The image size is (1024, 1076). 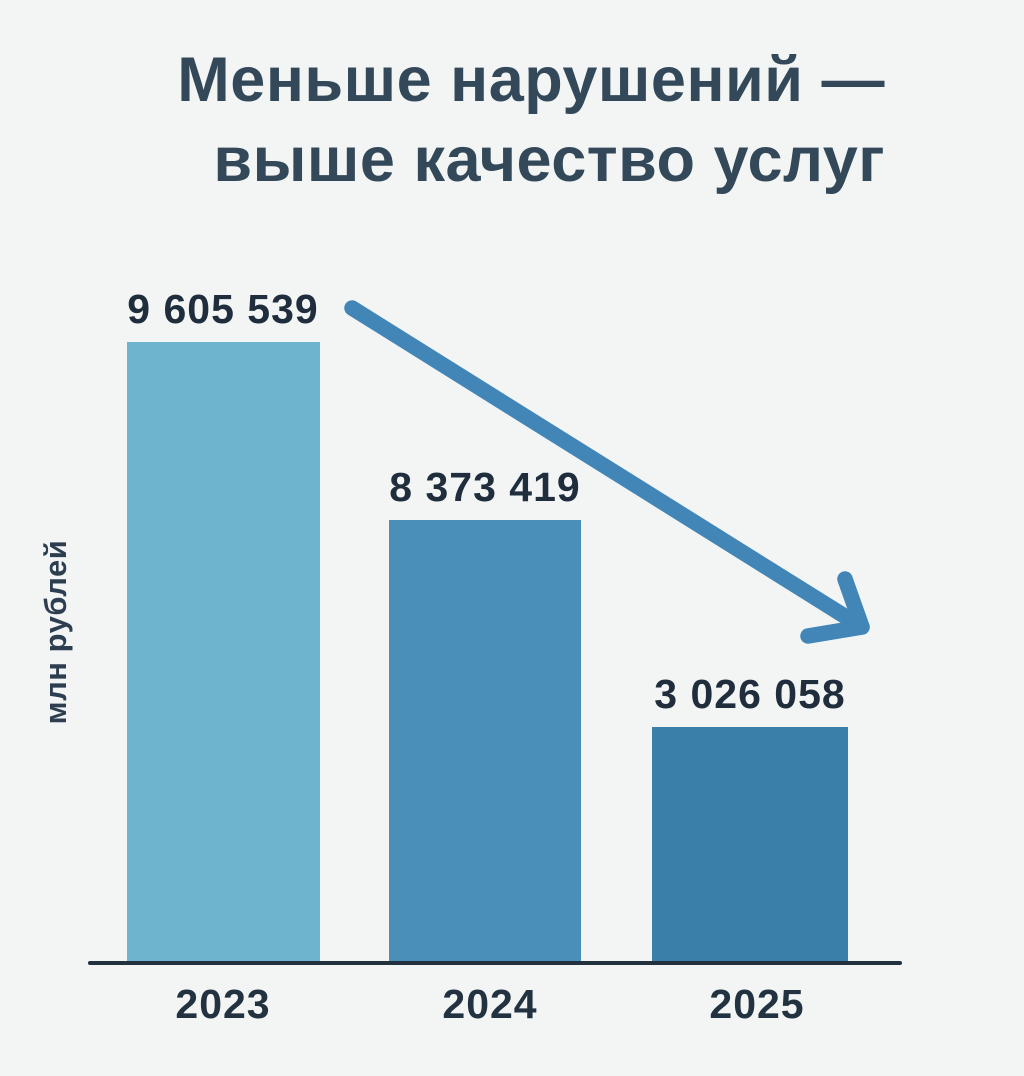 I want to click on x-axis-label-2025: 2025, so click(x=757, y=1004).